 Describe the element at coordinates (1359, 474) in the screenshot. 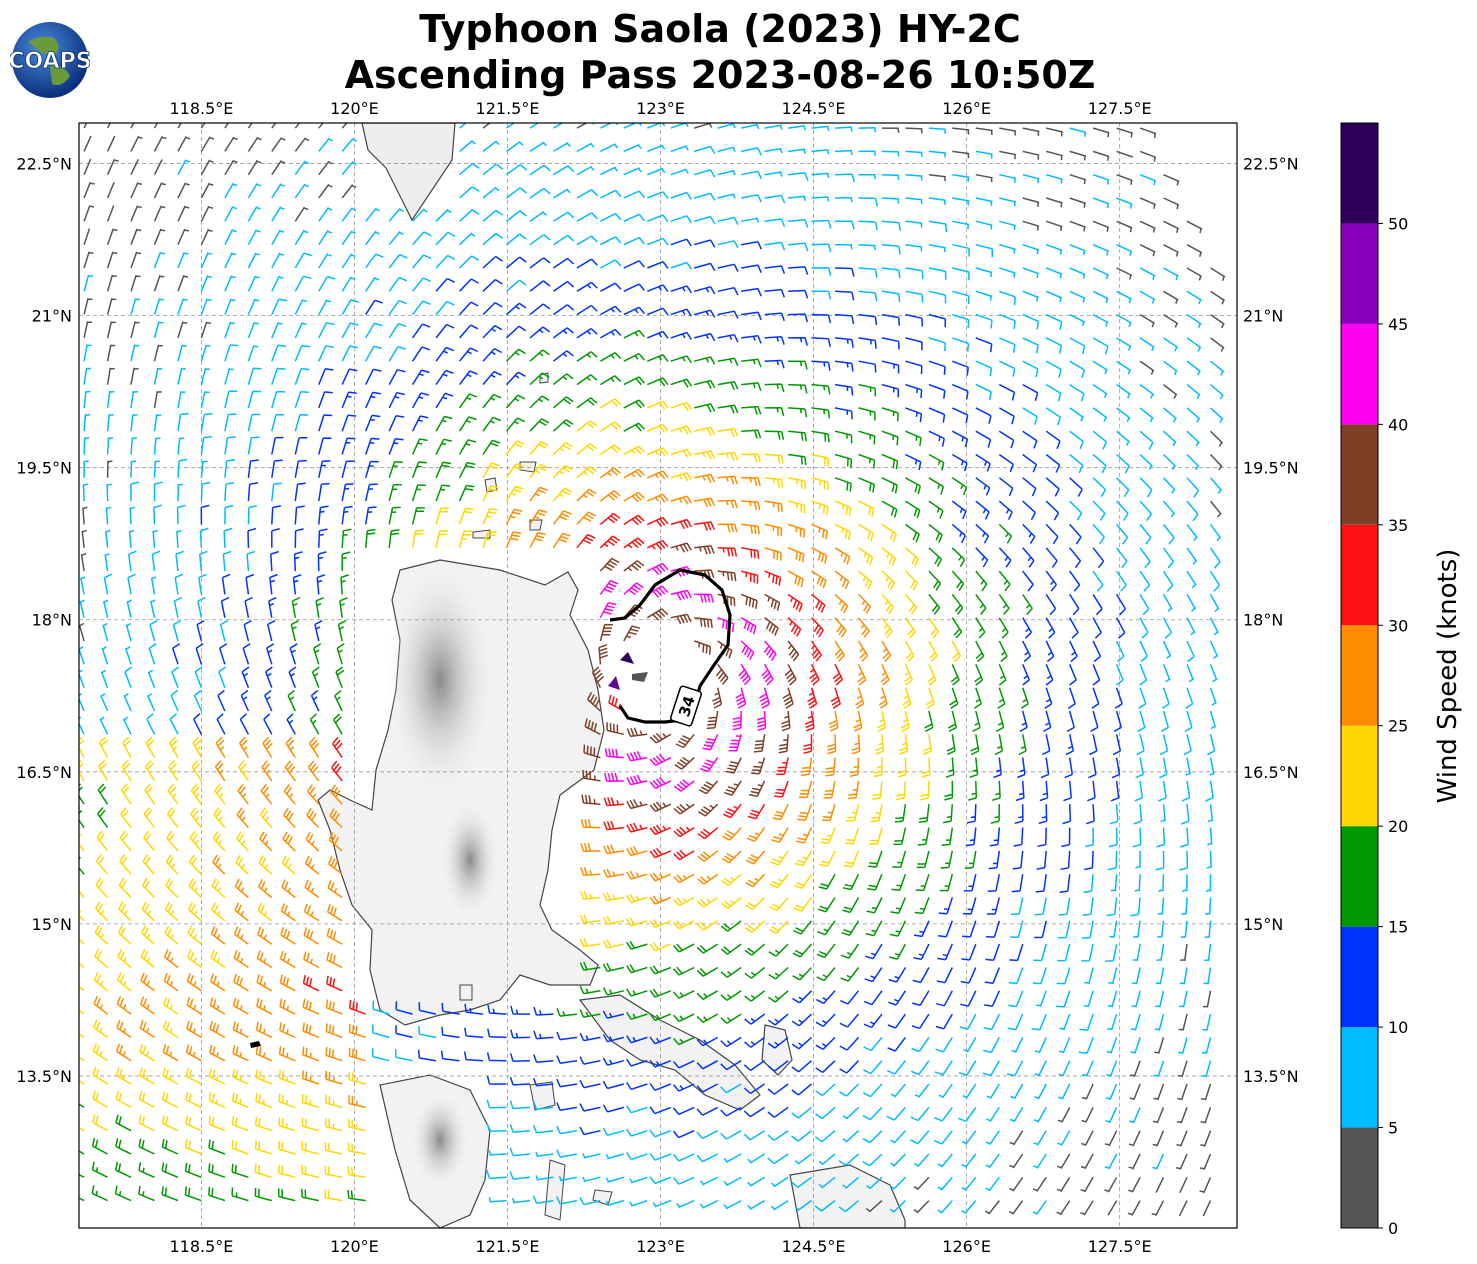

I see `colorbar-bin` at that location.